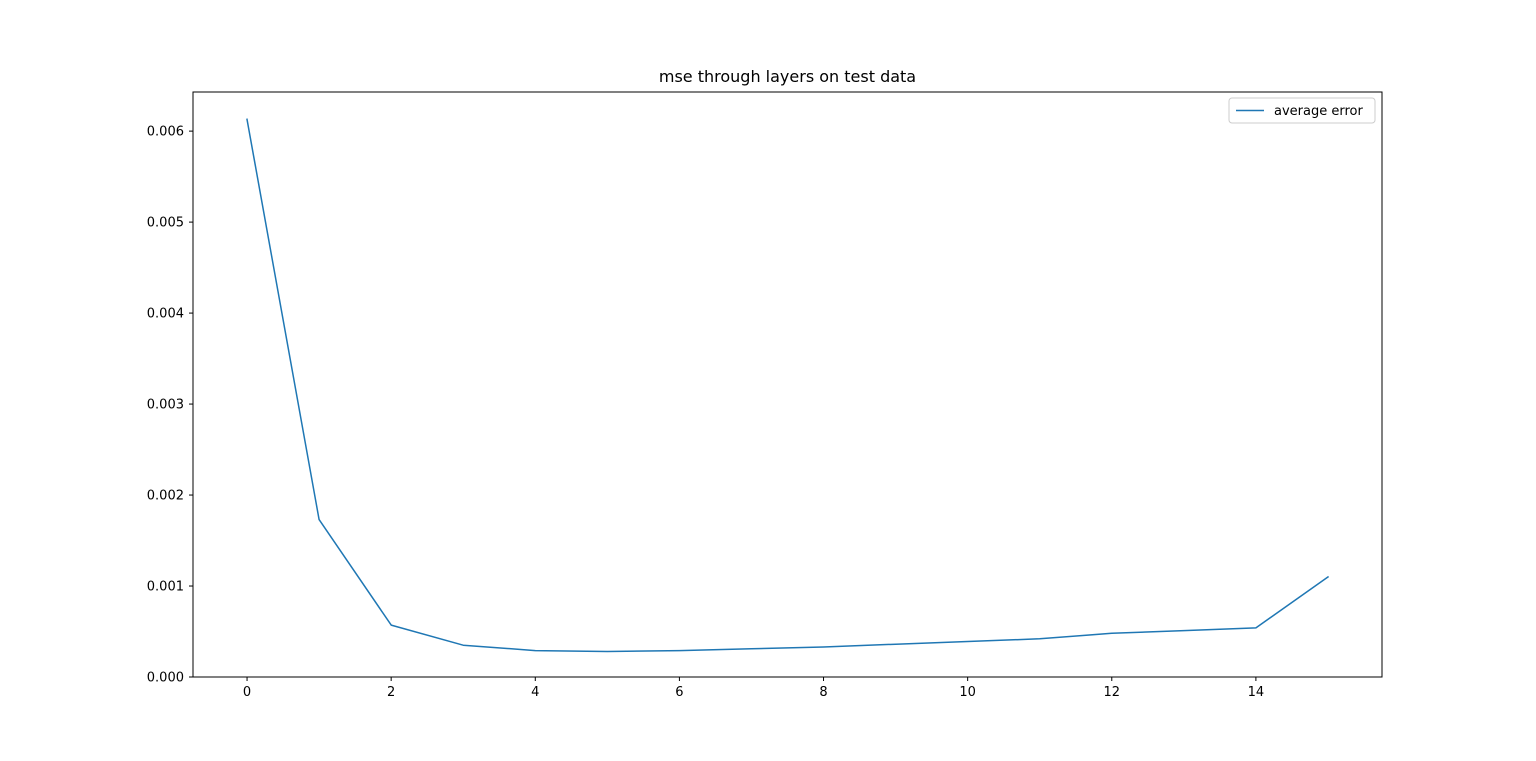 This screenshot has width=1536, height=761. What do you see at coordinates (1111, 692) in the screenshot?
I see `x-tick-label: 12` at bounding box center [1111, 692].